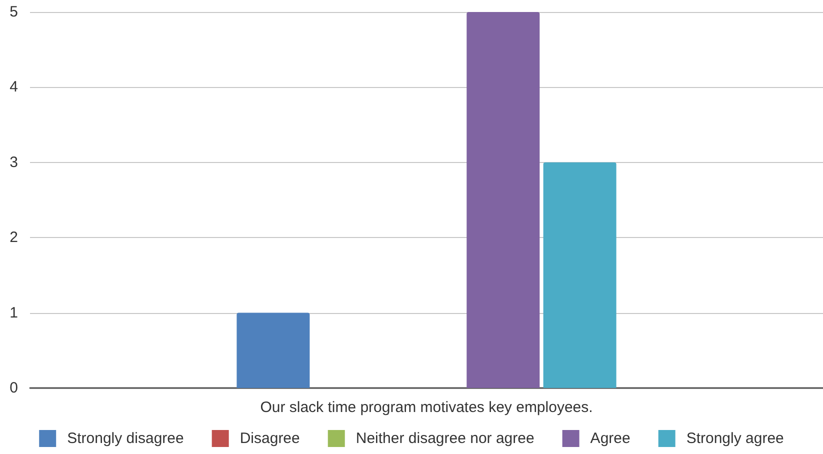 This screenshot has height=454, width=823. What do you see at coordinates (735, 438) in the screenshot?
I see `legend-label: Strongly agree` at bounding box center [735, 438].